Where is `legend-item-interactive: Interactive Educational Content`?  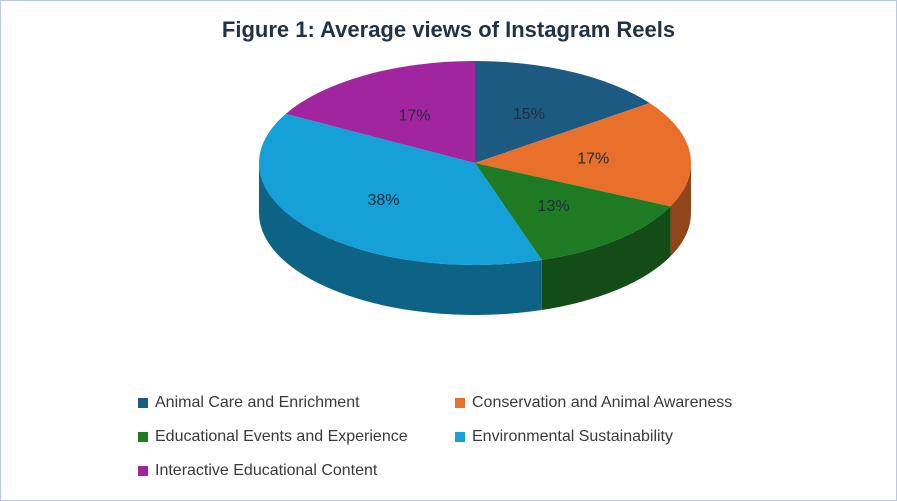 legend-item-interactive: Interactive Educational Content is located at coordinates (257, 471).